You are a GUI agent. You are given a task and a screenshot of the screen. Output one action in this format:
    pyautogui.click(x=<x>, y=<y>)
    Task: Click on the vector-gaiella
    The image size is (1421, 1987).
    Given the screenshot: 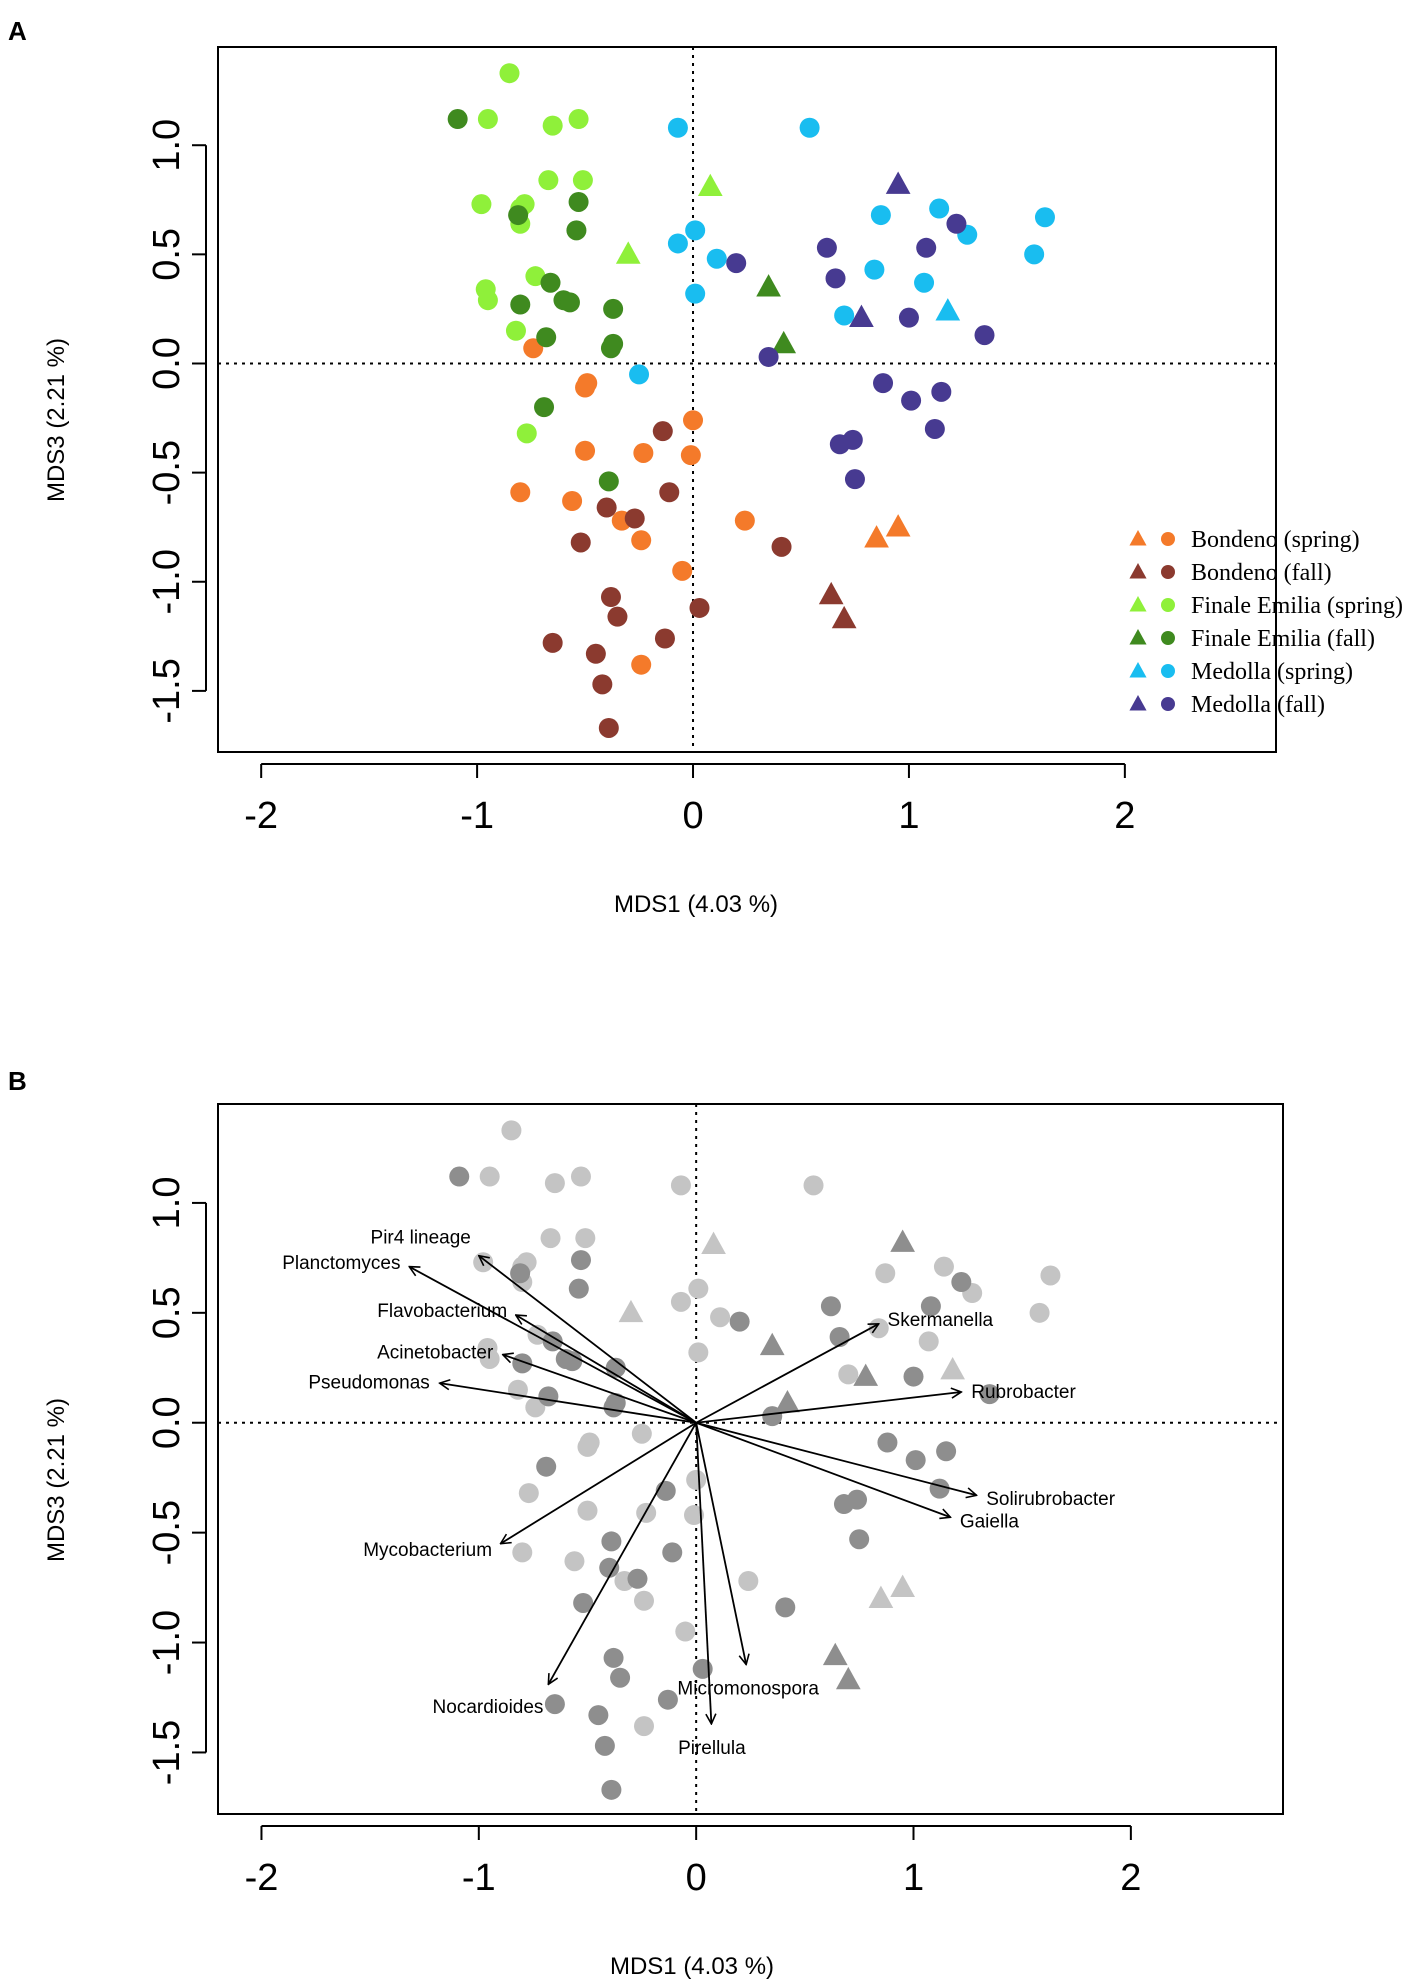 What is the action you would take?
    pyautogui.click(x=822, y=1469)
    